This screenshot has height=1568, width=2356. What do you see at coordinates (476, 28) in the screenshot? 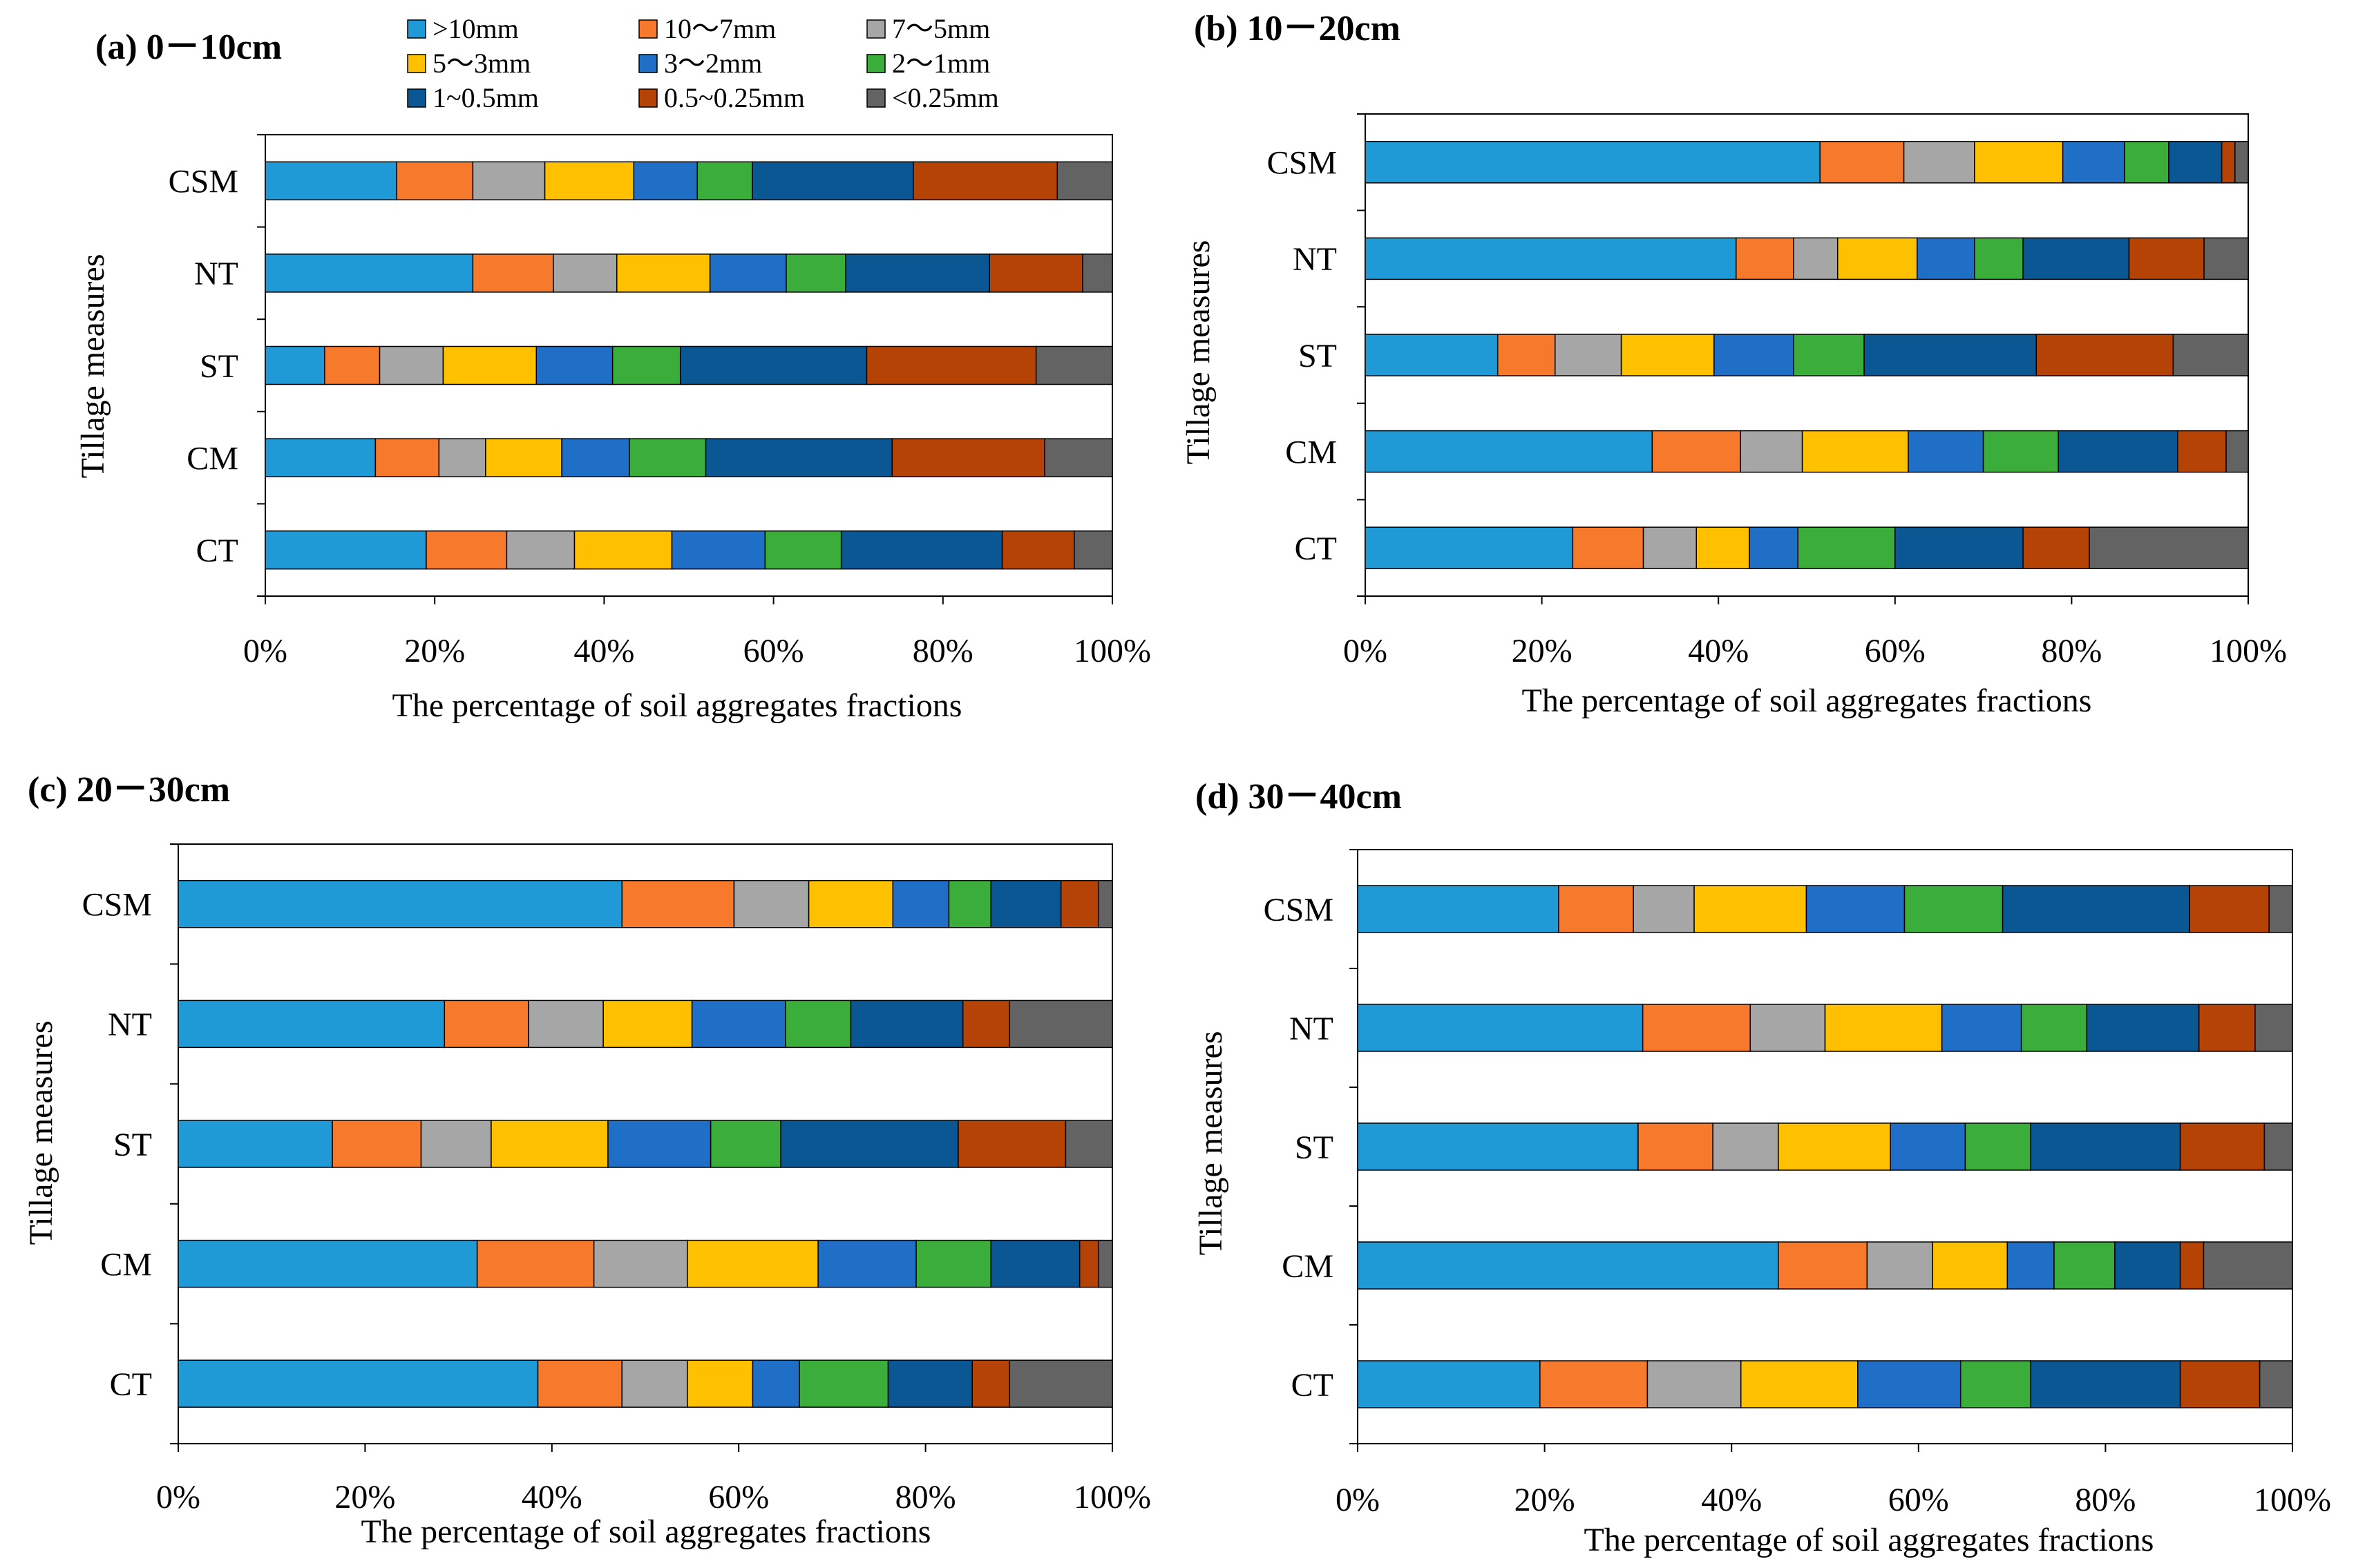
I see `legend-label: >10mm` at bounding box center [476, 28].